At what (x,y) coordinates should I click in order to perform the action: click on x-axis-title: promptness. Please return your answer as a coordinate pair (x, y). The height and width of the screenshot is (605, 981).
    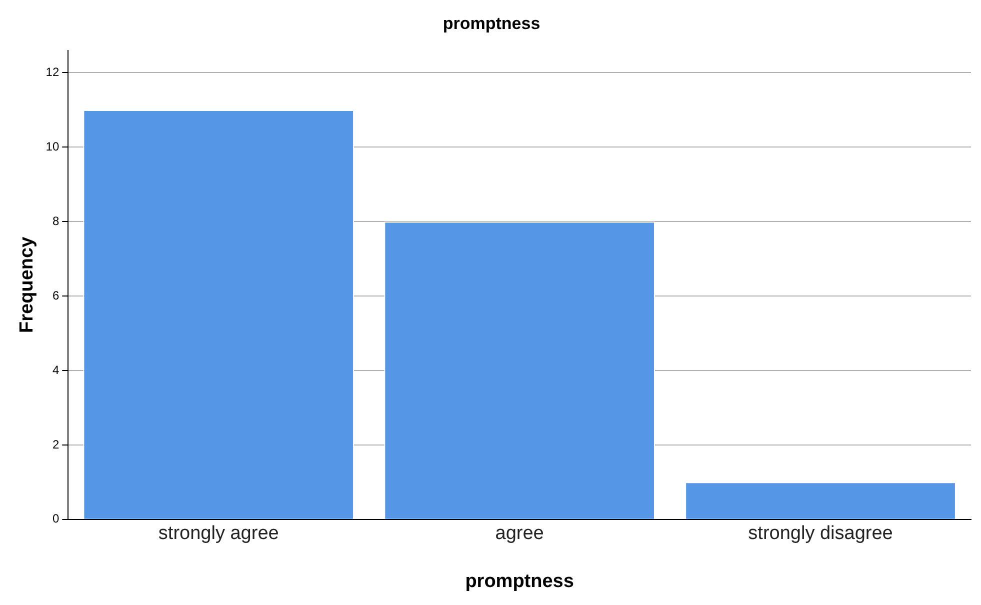
    Looking at the image, I should click on (519, 581).